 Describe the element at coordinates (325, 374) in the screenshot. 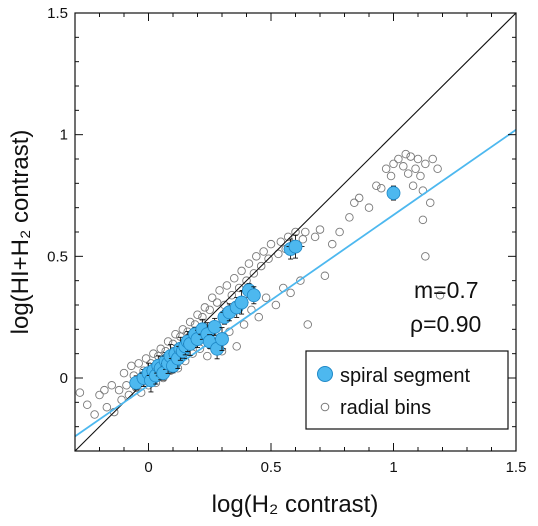

I see `legend-marker-spiral-segment` at that location.